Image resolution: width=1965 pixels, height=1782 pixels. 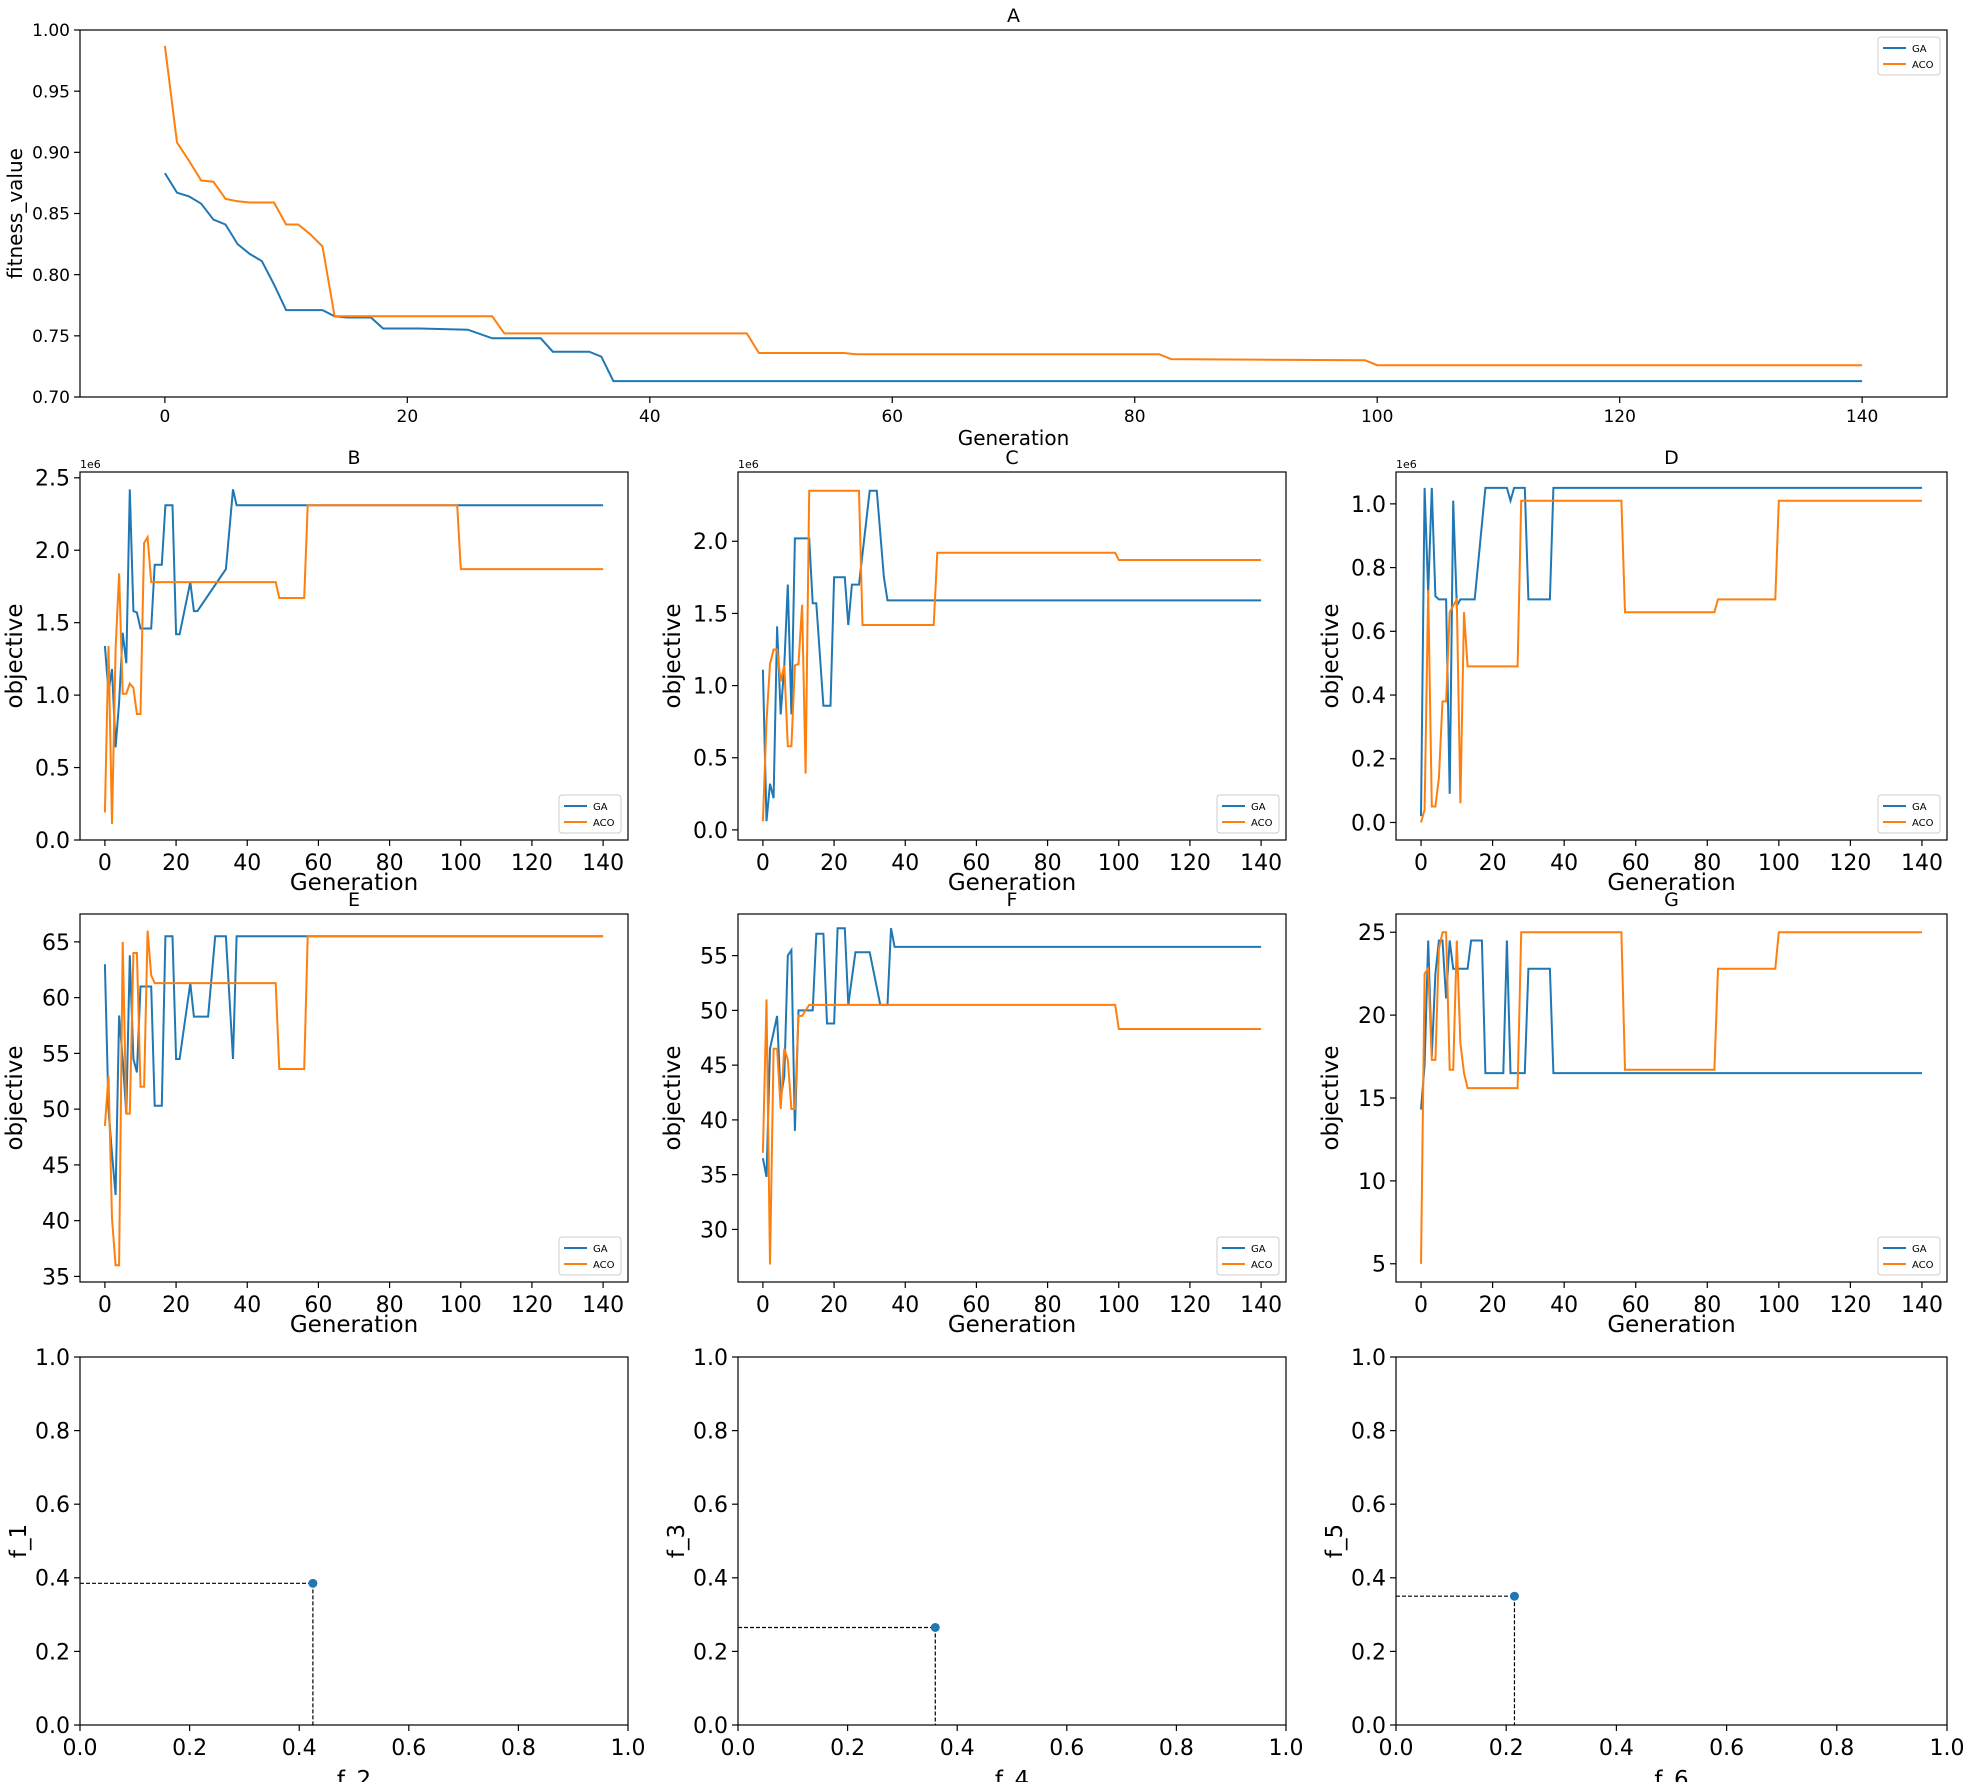 What do you see at coordinates (738, 1748) in the screenshot?
I see `x-tick-label: 0.0` at bounding box center [738, 1748].